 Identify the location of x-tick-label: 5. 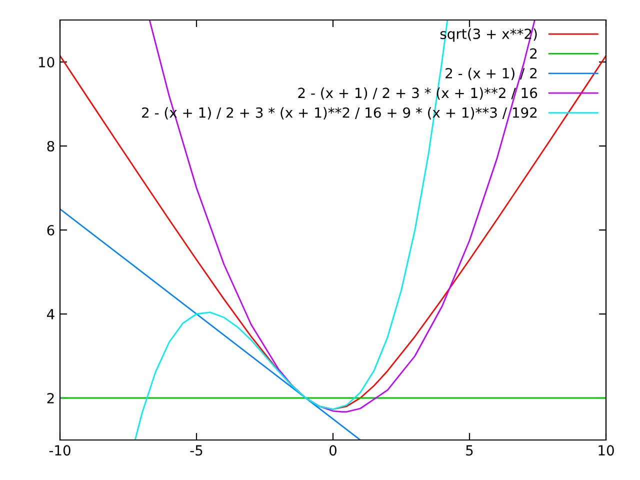
(469, 450).